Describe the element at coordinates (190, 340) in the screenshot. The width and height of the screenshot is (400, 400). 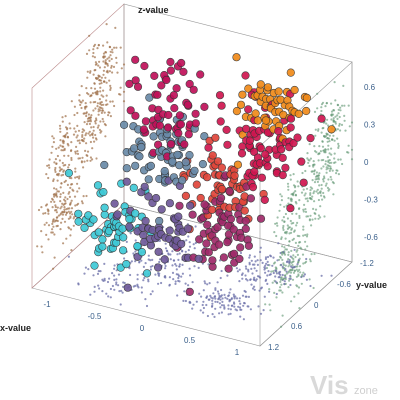
I see `x-tick-label: 0.5` at that location.